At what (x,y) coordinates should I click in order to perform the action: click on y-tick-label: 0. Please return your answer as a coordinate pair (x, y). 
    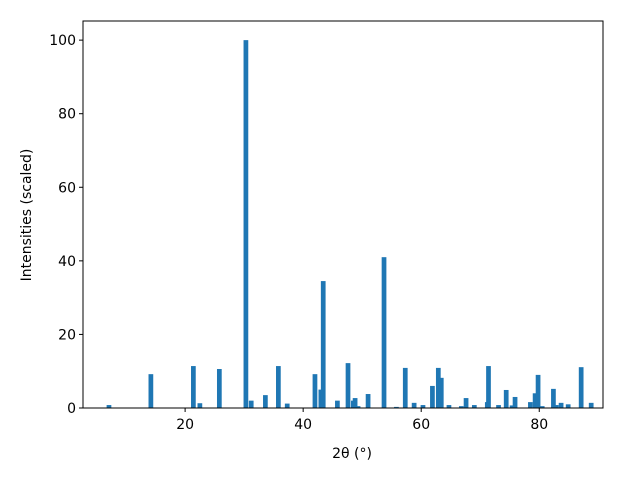
    Looking at the image, I should click on (71, 409).